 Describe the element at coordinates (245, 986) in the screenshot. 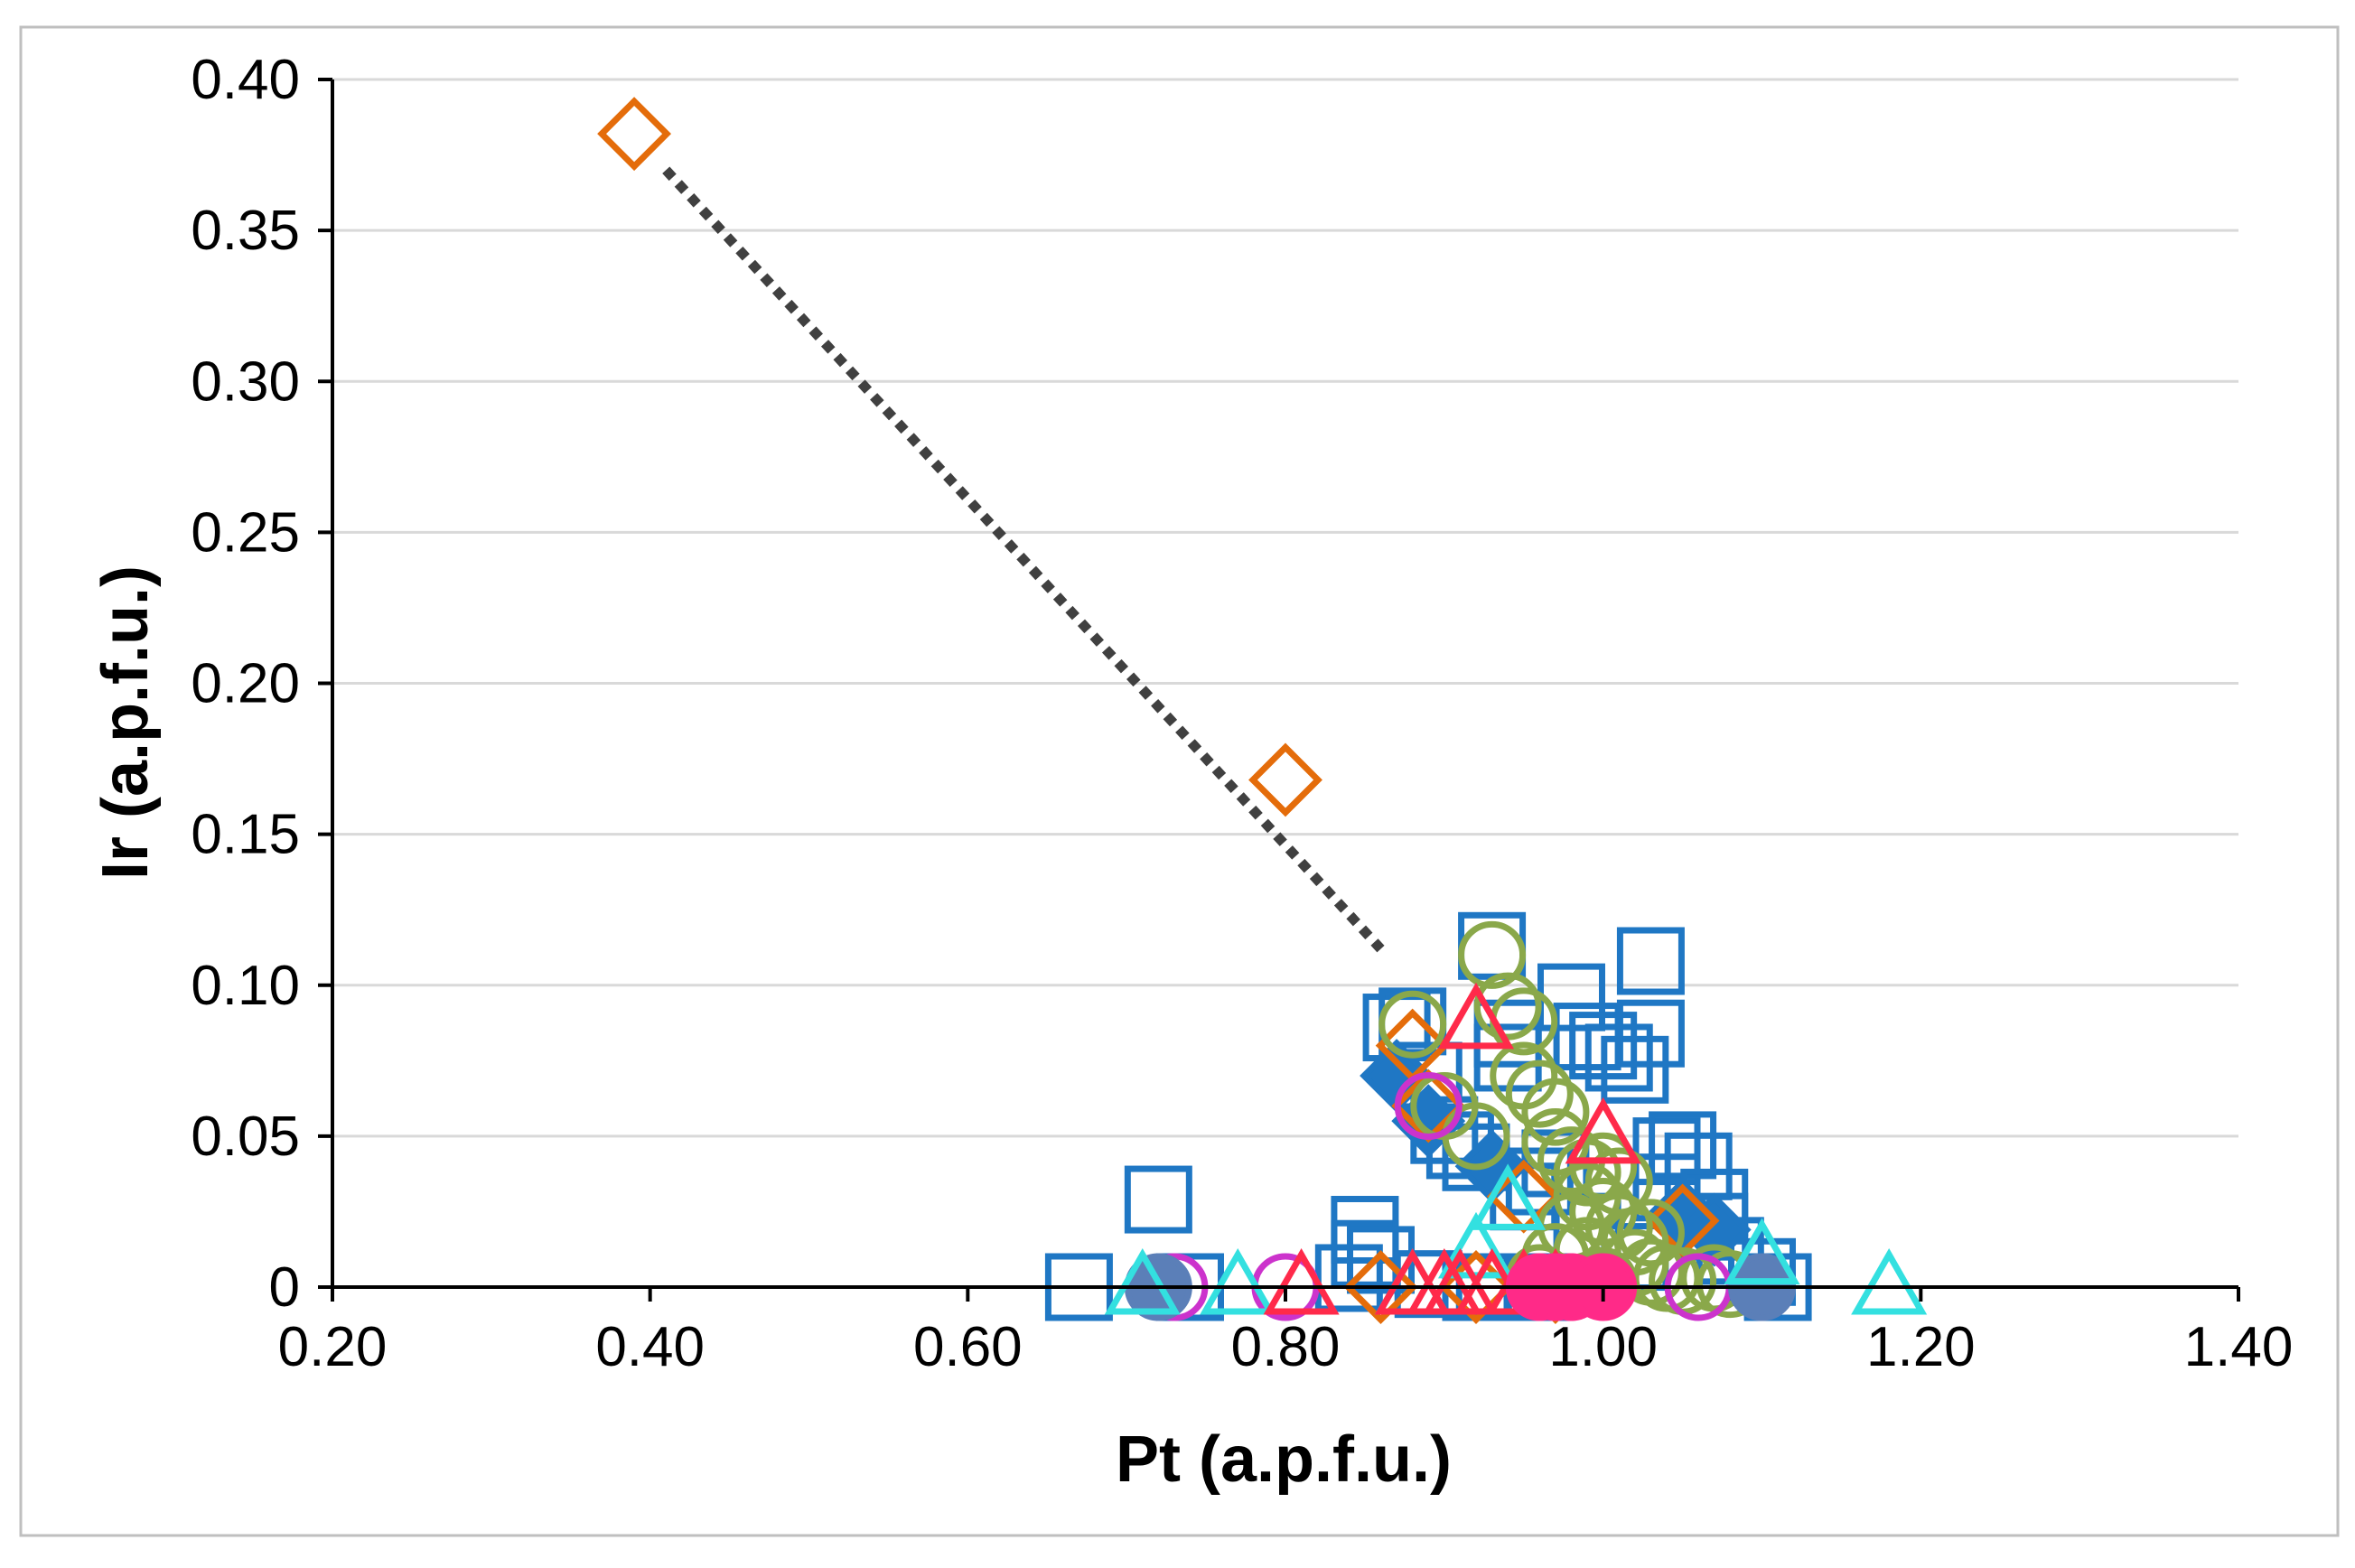

I see `y-tick-label: 0.10` at that location.